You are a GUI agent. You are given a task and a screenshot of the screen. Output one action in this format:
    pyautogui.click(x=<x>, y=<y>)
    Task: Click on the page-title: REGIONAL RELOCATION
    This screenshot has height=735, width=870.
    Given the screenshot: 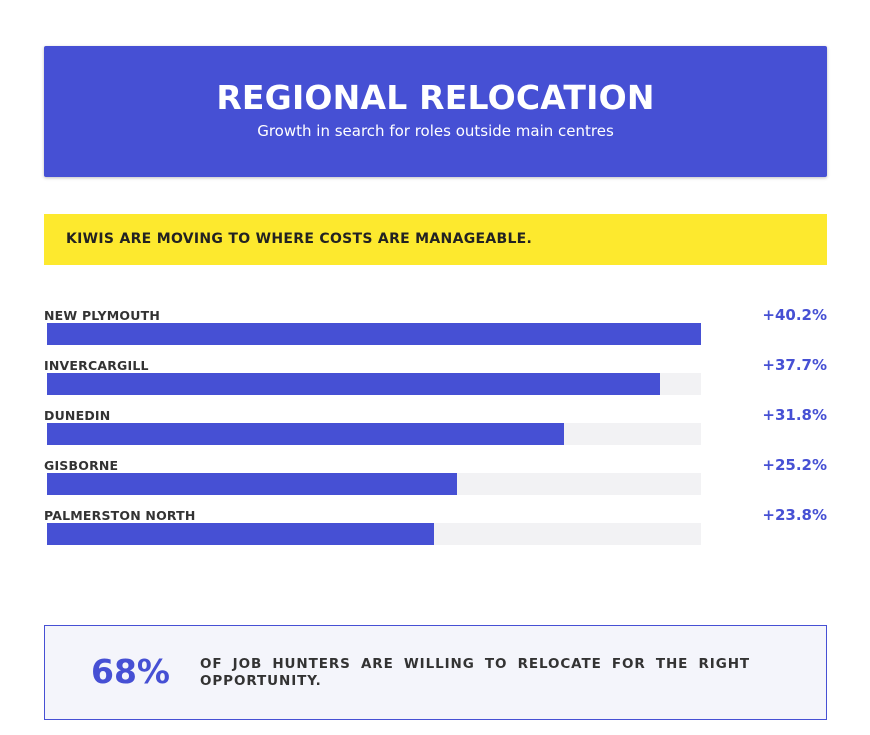 What is the action you would take?
    pyautogui.click(x=435, y=97)
    